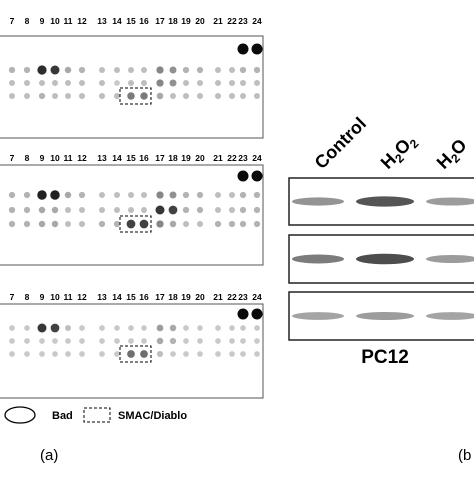  I want to click on column-number: 20, so click(200, 158).